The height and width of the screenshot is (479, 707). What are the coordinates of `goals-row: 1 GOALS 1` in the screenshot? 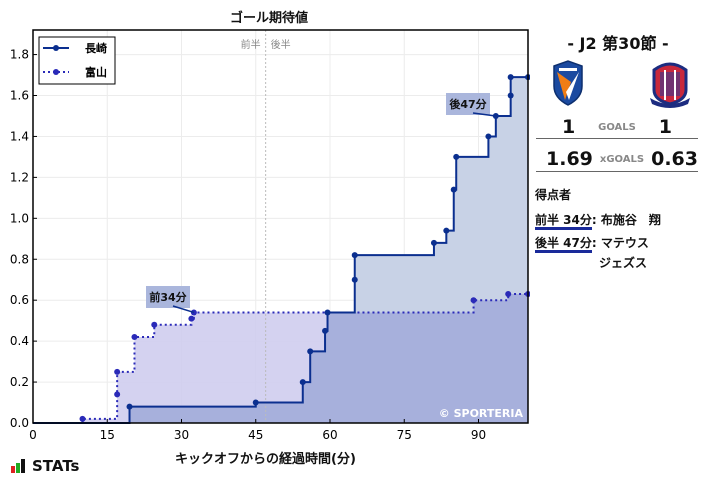 It's located at (617, 127).